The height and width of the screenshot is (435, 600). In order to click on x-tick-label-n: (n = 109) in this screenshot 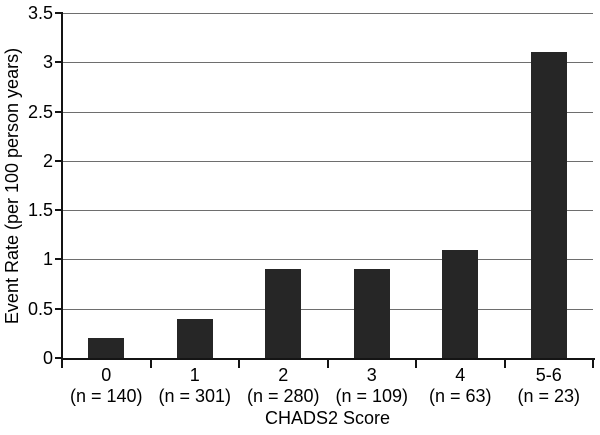, I will do `click(372, 396)`.